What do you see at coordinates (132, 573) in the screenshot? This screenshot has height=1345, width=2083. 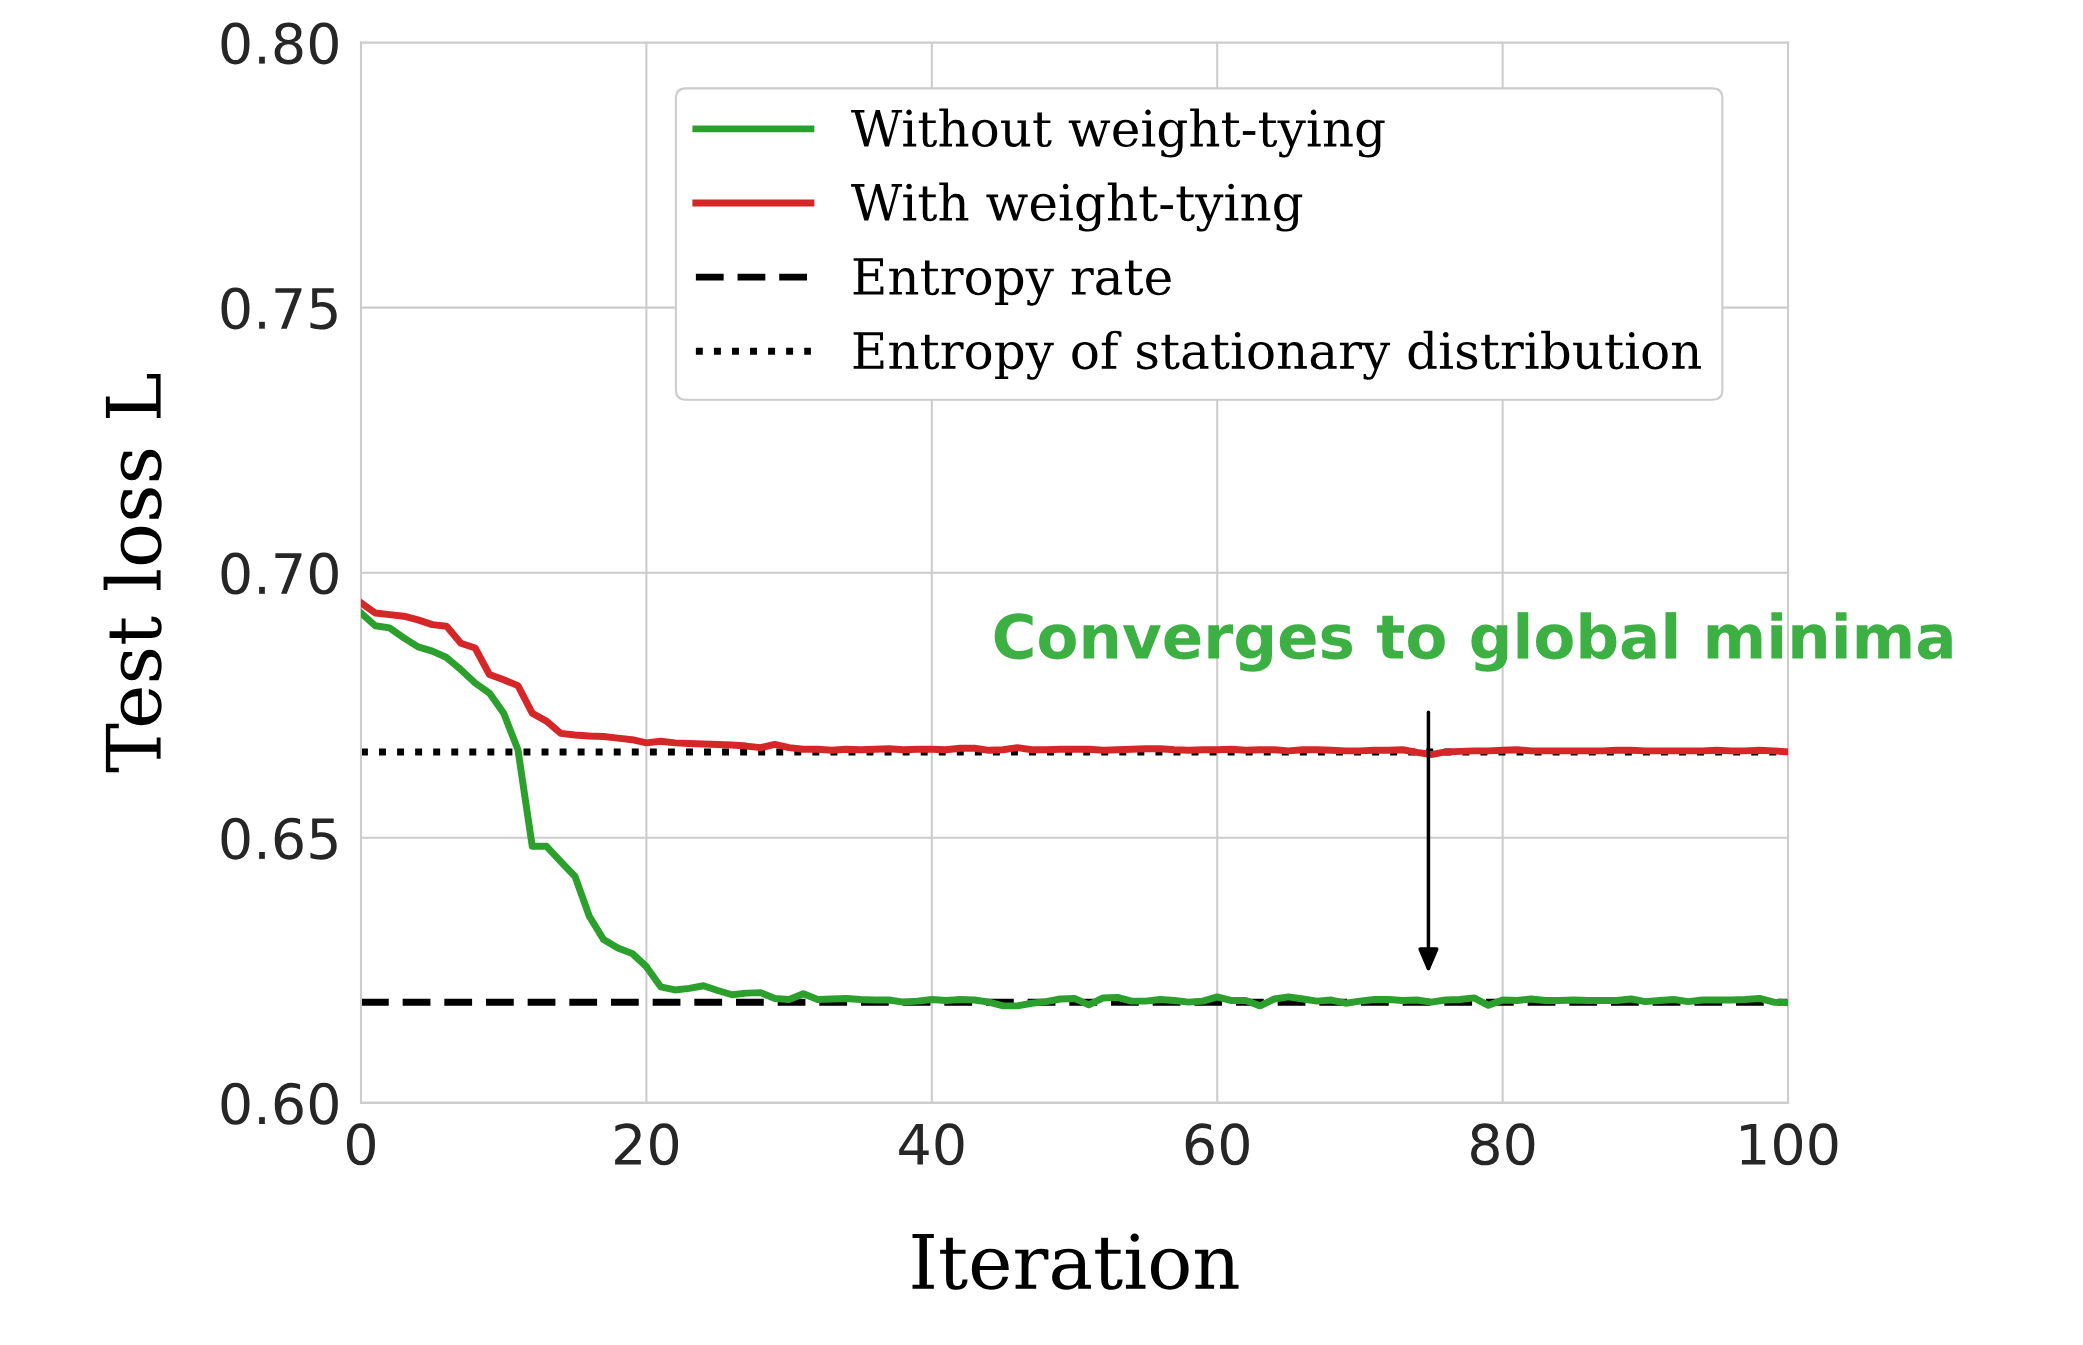 I see `y-axis-title: Test loss L` at bounding box center [132, 573].